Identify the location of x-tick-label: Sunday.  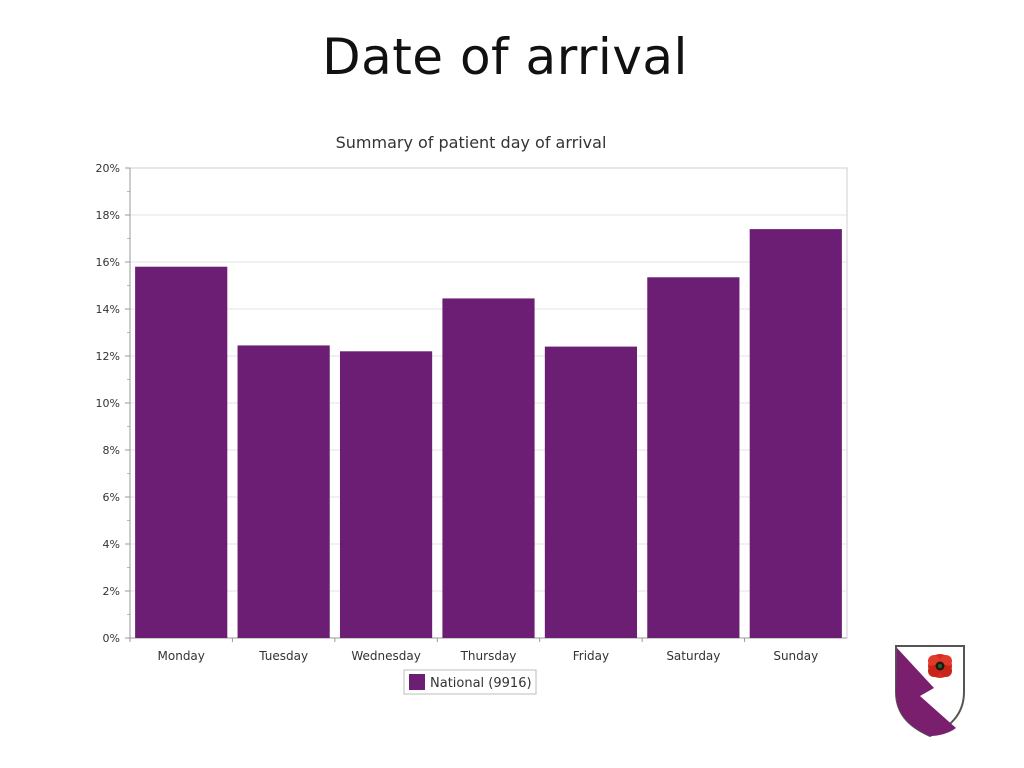
(795, 656).